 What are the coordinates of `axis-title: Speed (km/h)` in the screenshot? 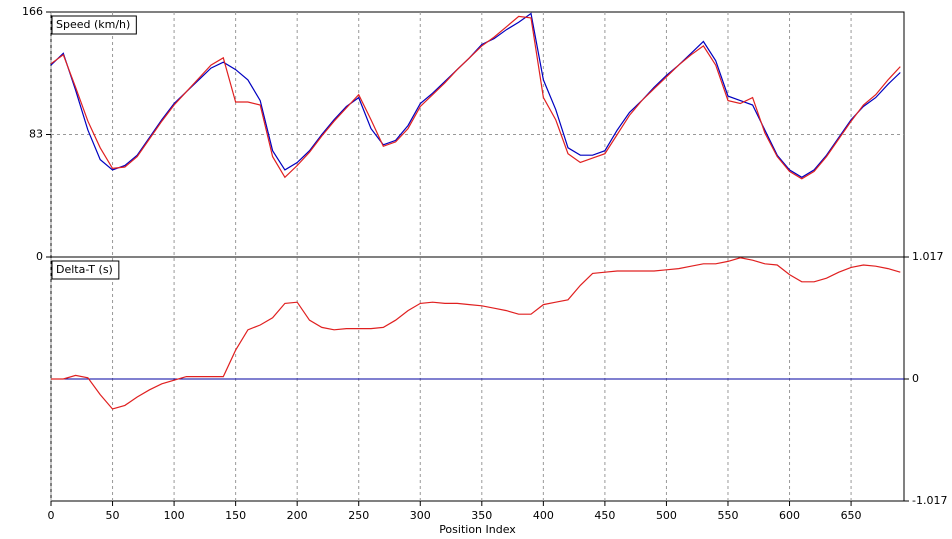 It's located at (93, 24).